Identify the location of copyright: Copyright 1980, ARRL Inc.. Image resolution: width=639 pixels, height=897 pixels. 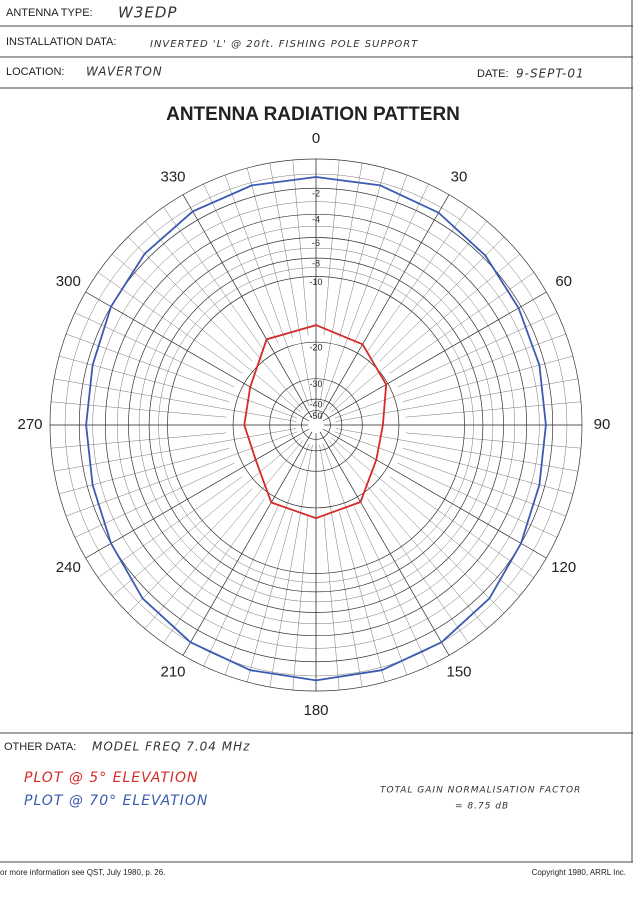
(579, 872).